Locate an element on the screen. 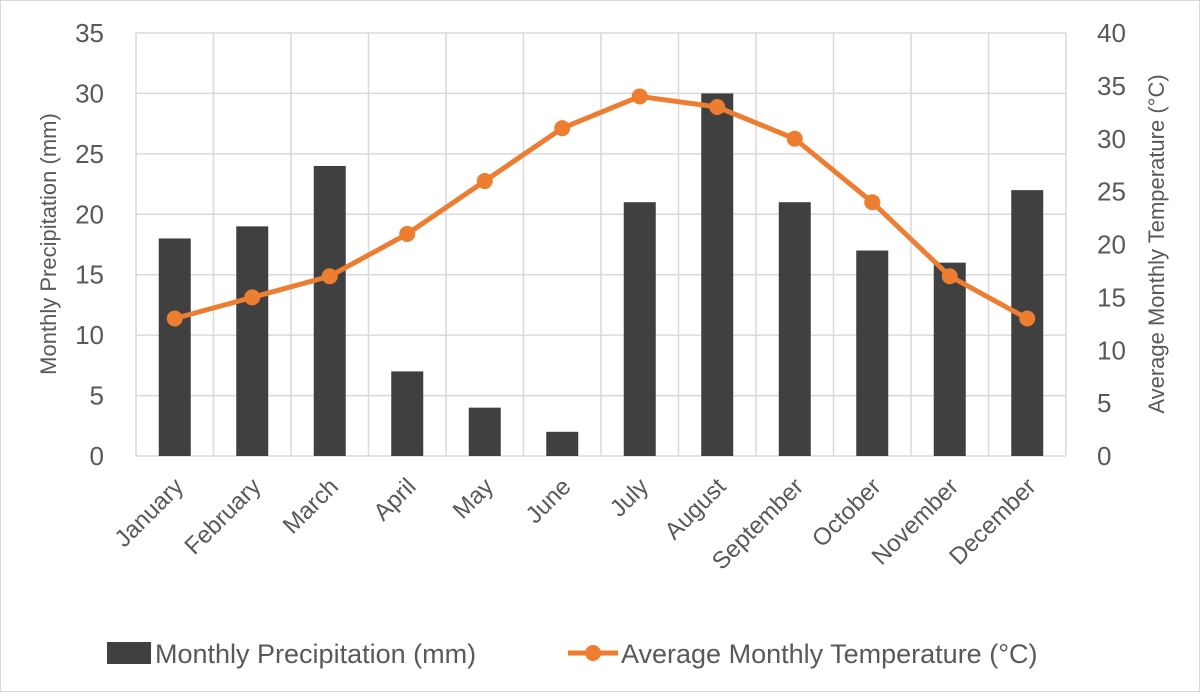  temperature-point-november is located at coordinates (949, 276).